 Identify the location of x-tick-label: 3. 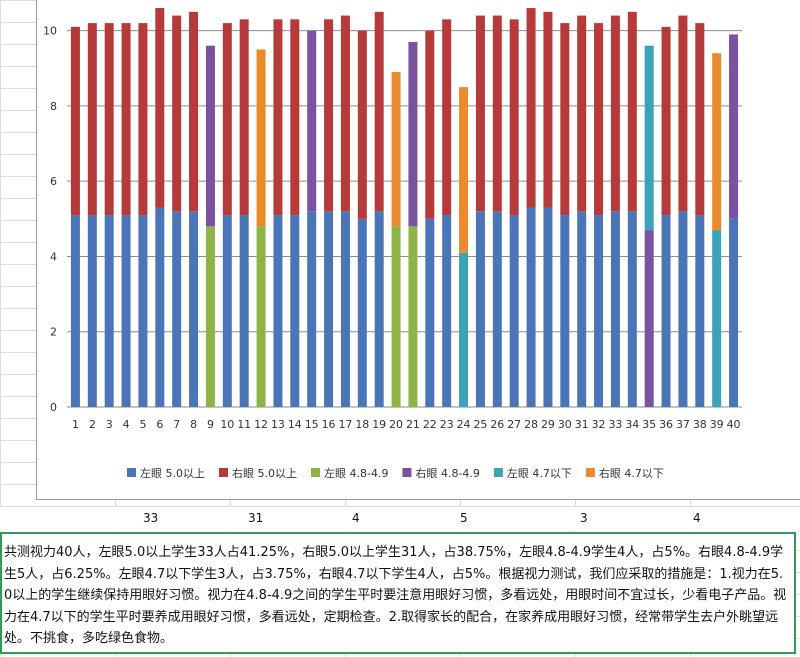
(109, 424).